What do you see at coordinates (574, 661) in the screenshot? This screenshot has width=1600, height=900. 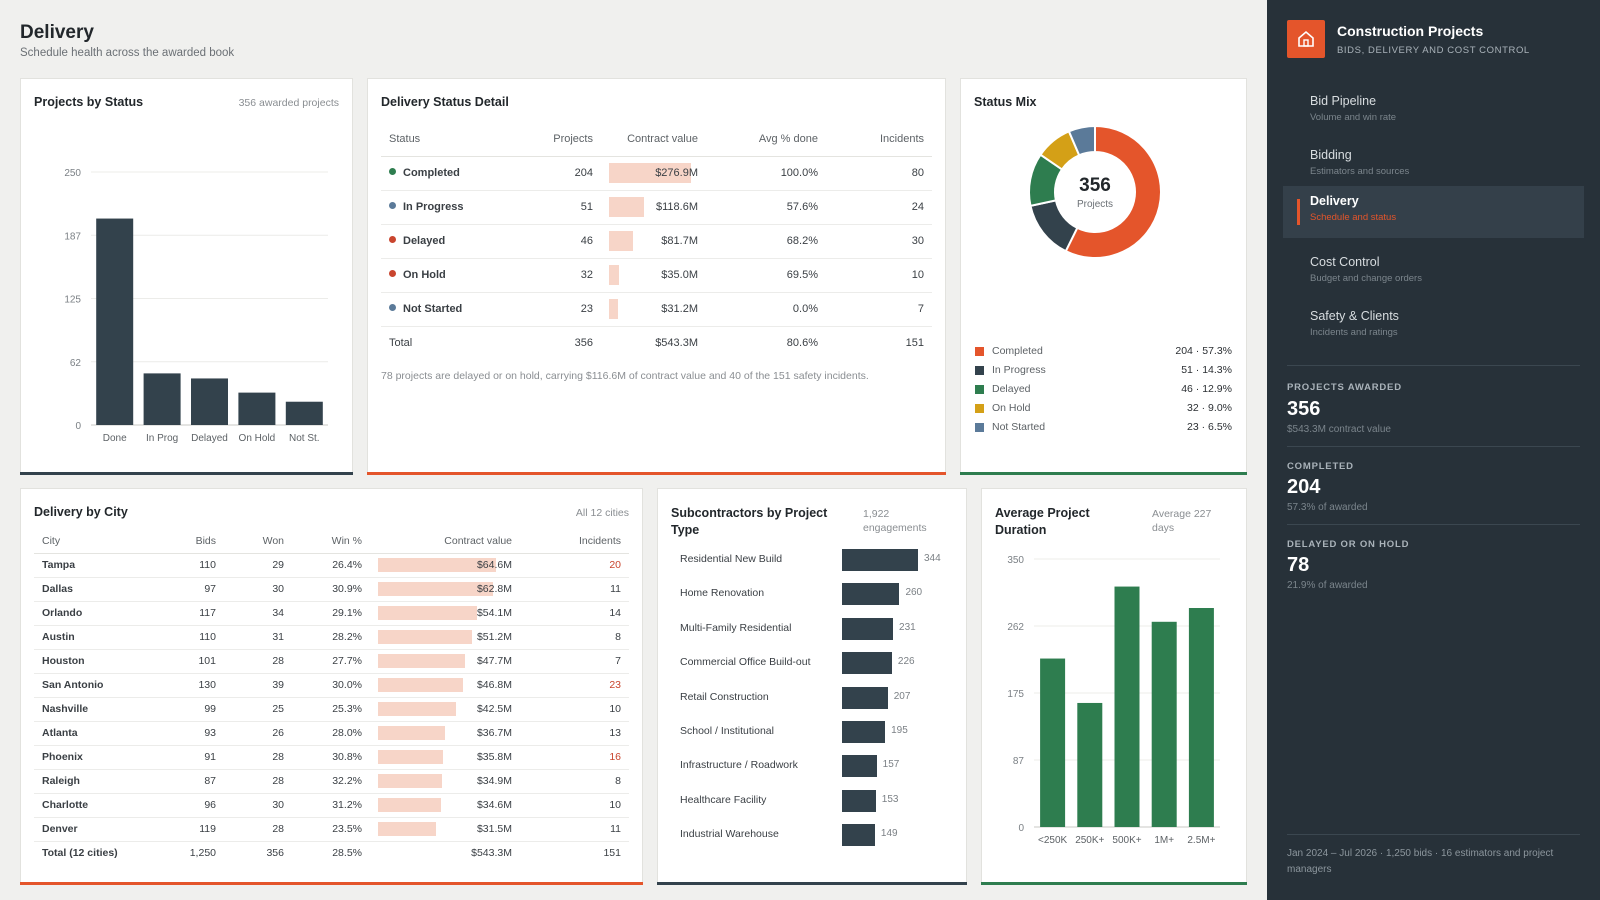 I see `incidents-cell: 7` at bounding box center [574, 661].